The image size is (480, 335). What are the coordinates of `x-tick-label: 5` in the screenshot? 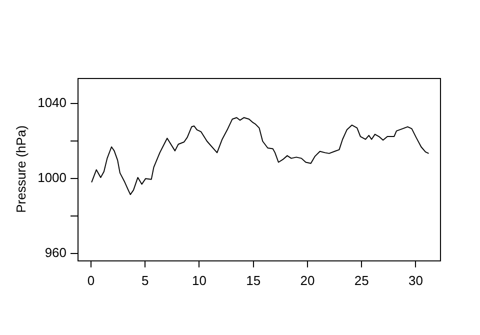 It's located at (145, 280).